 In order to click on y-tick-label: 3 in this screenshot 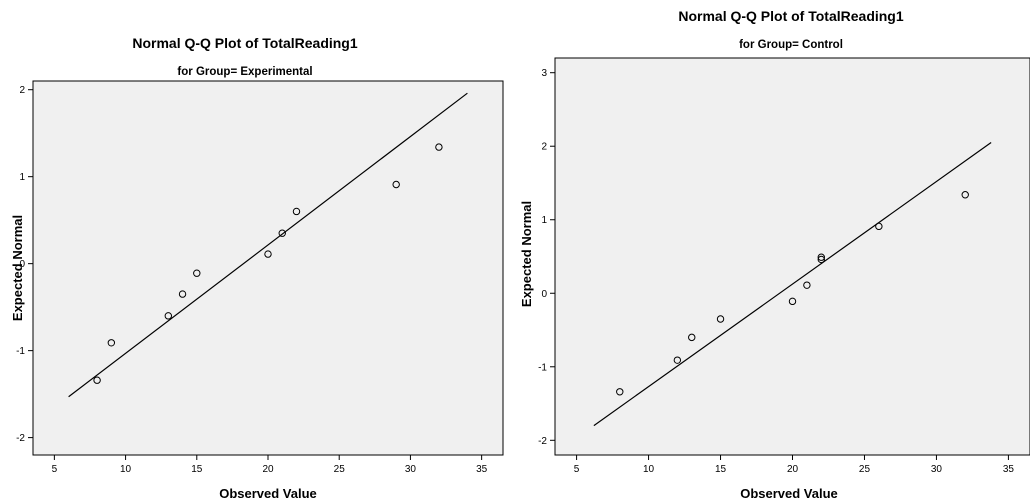, I will do `click(544, 73)`.